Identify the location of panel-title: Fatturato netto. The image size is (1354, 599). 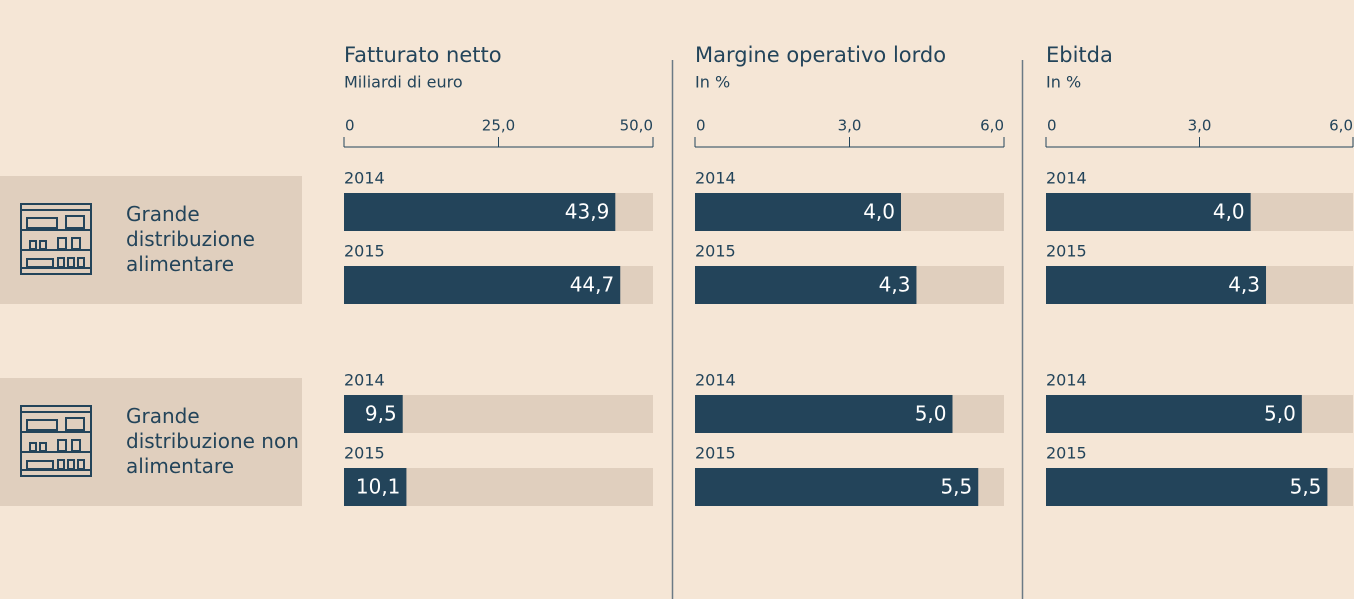
(423, 55).